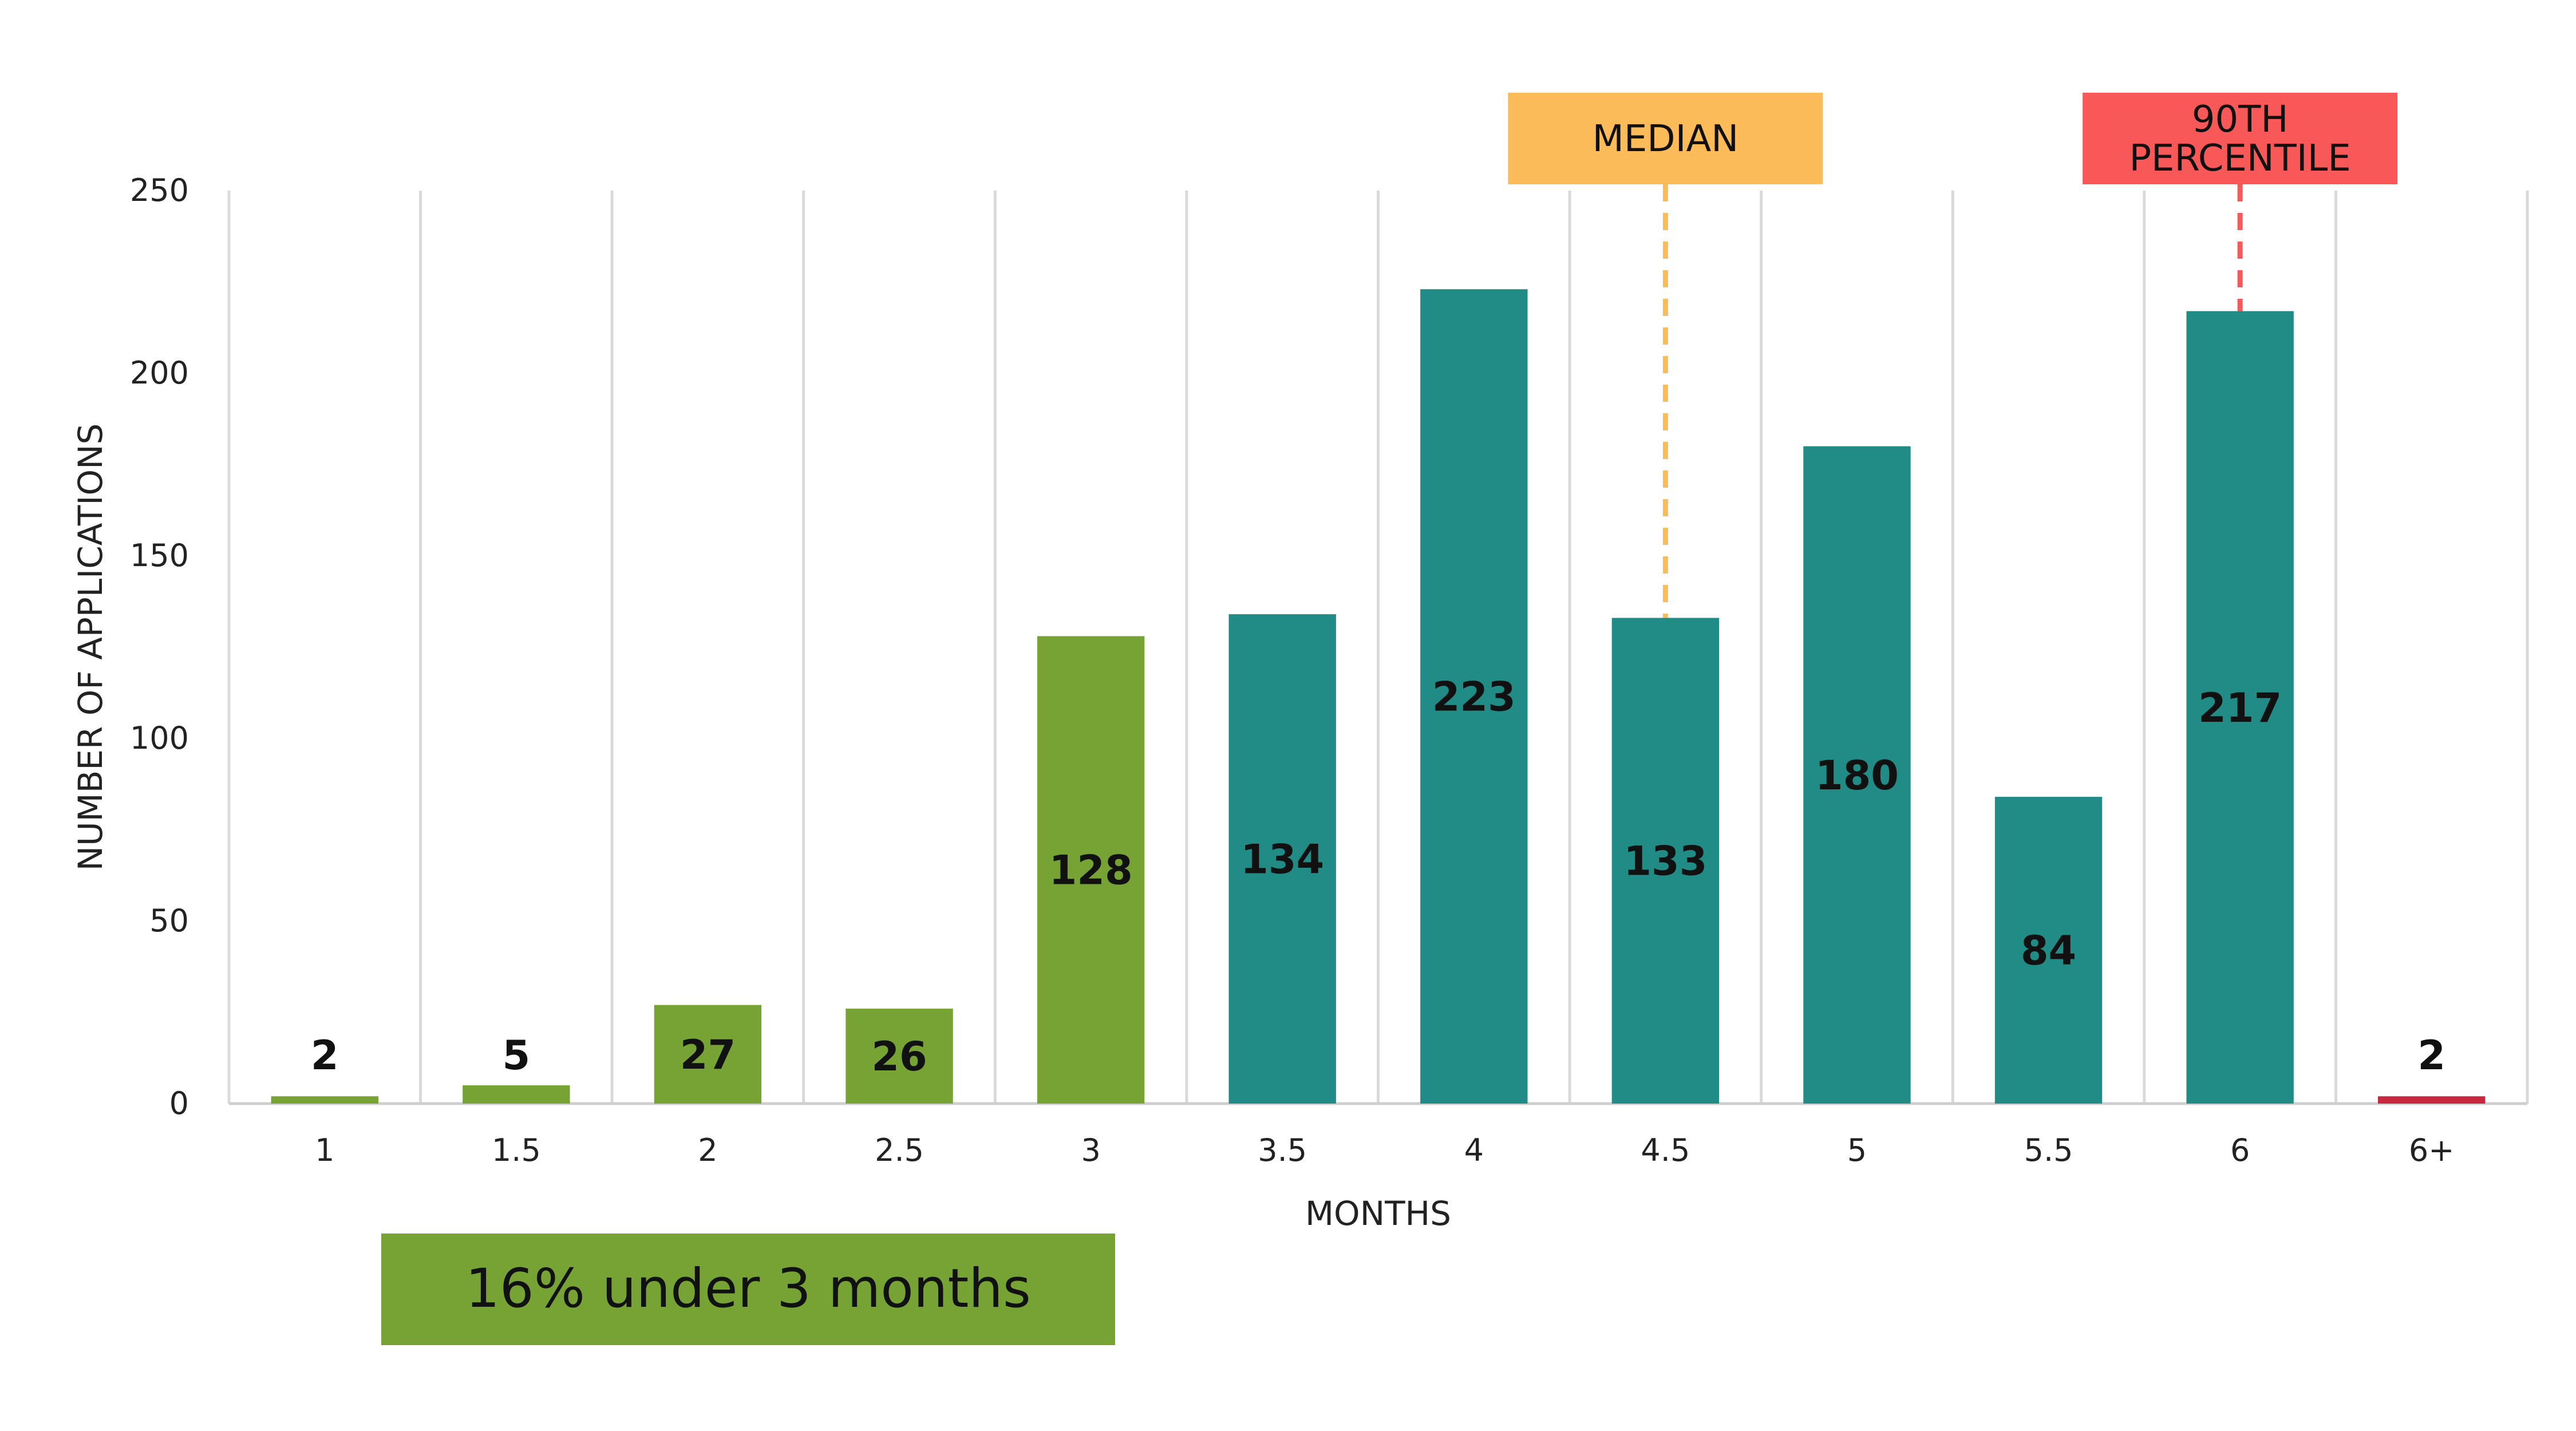 This screenshot has height=1431, width=2576. What do you see at coordinates (159, 190) in the screenshot?
I see `y-tick-label: 250` at bounding box center [159, 190].